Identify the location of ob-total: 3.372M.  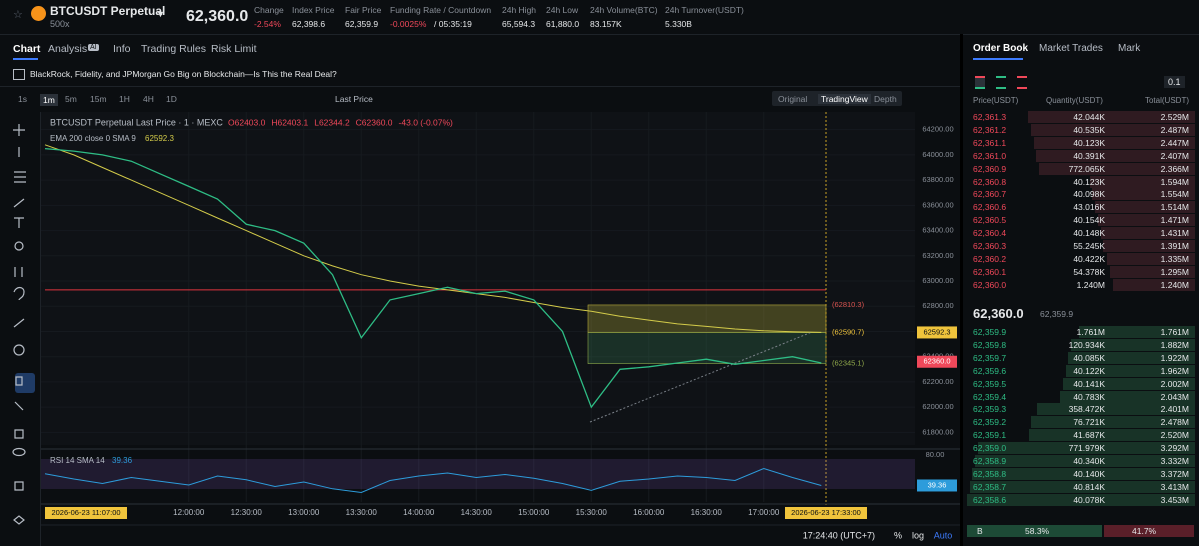
(1174, 473).